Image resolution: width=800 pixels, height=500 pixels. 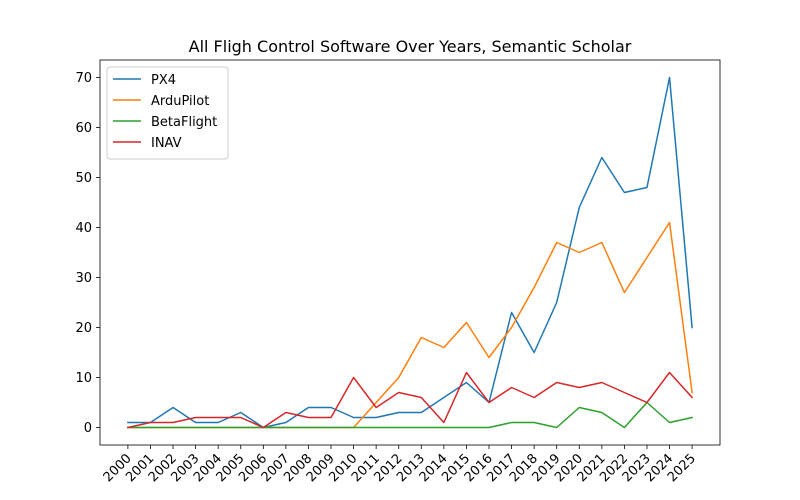 What do you see at coordinates (83, 228) in the screenshot?
I see `y-tick-label: 40` at bounding box center [83, 228].